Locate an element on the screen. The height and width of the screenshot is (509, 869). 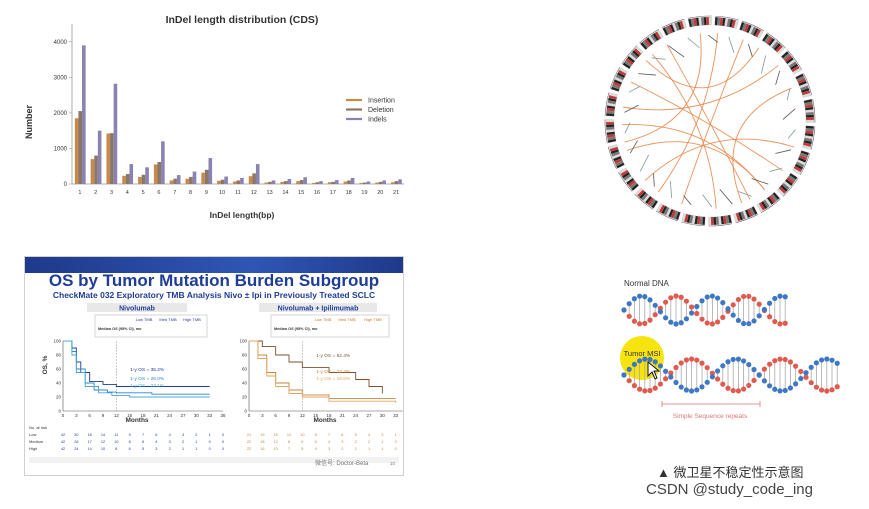
risk-number: 6 is located at coordinates (302, 442).